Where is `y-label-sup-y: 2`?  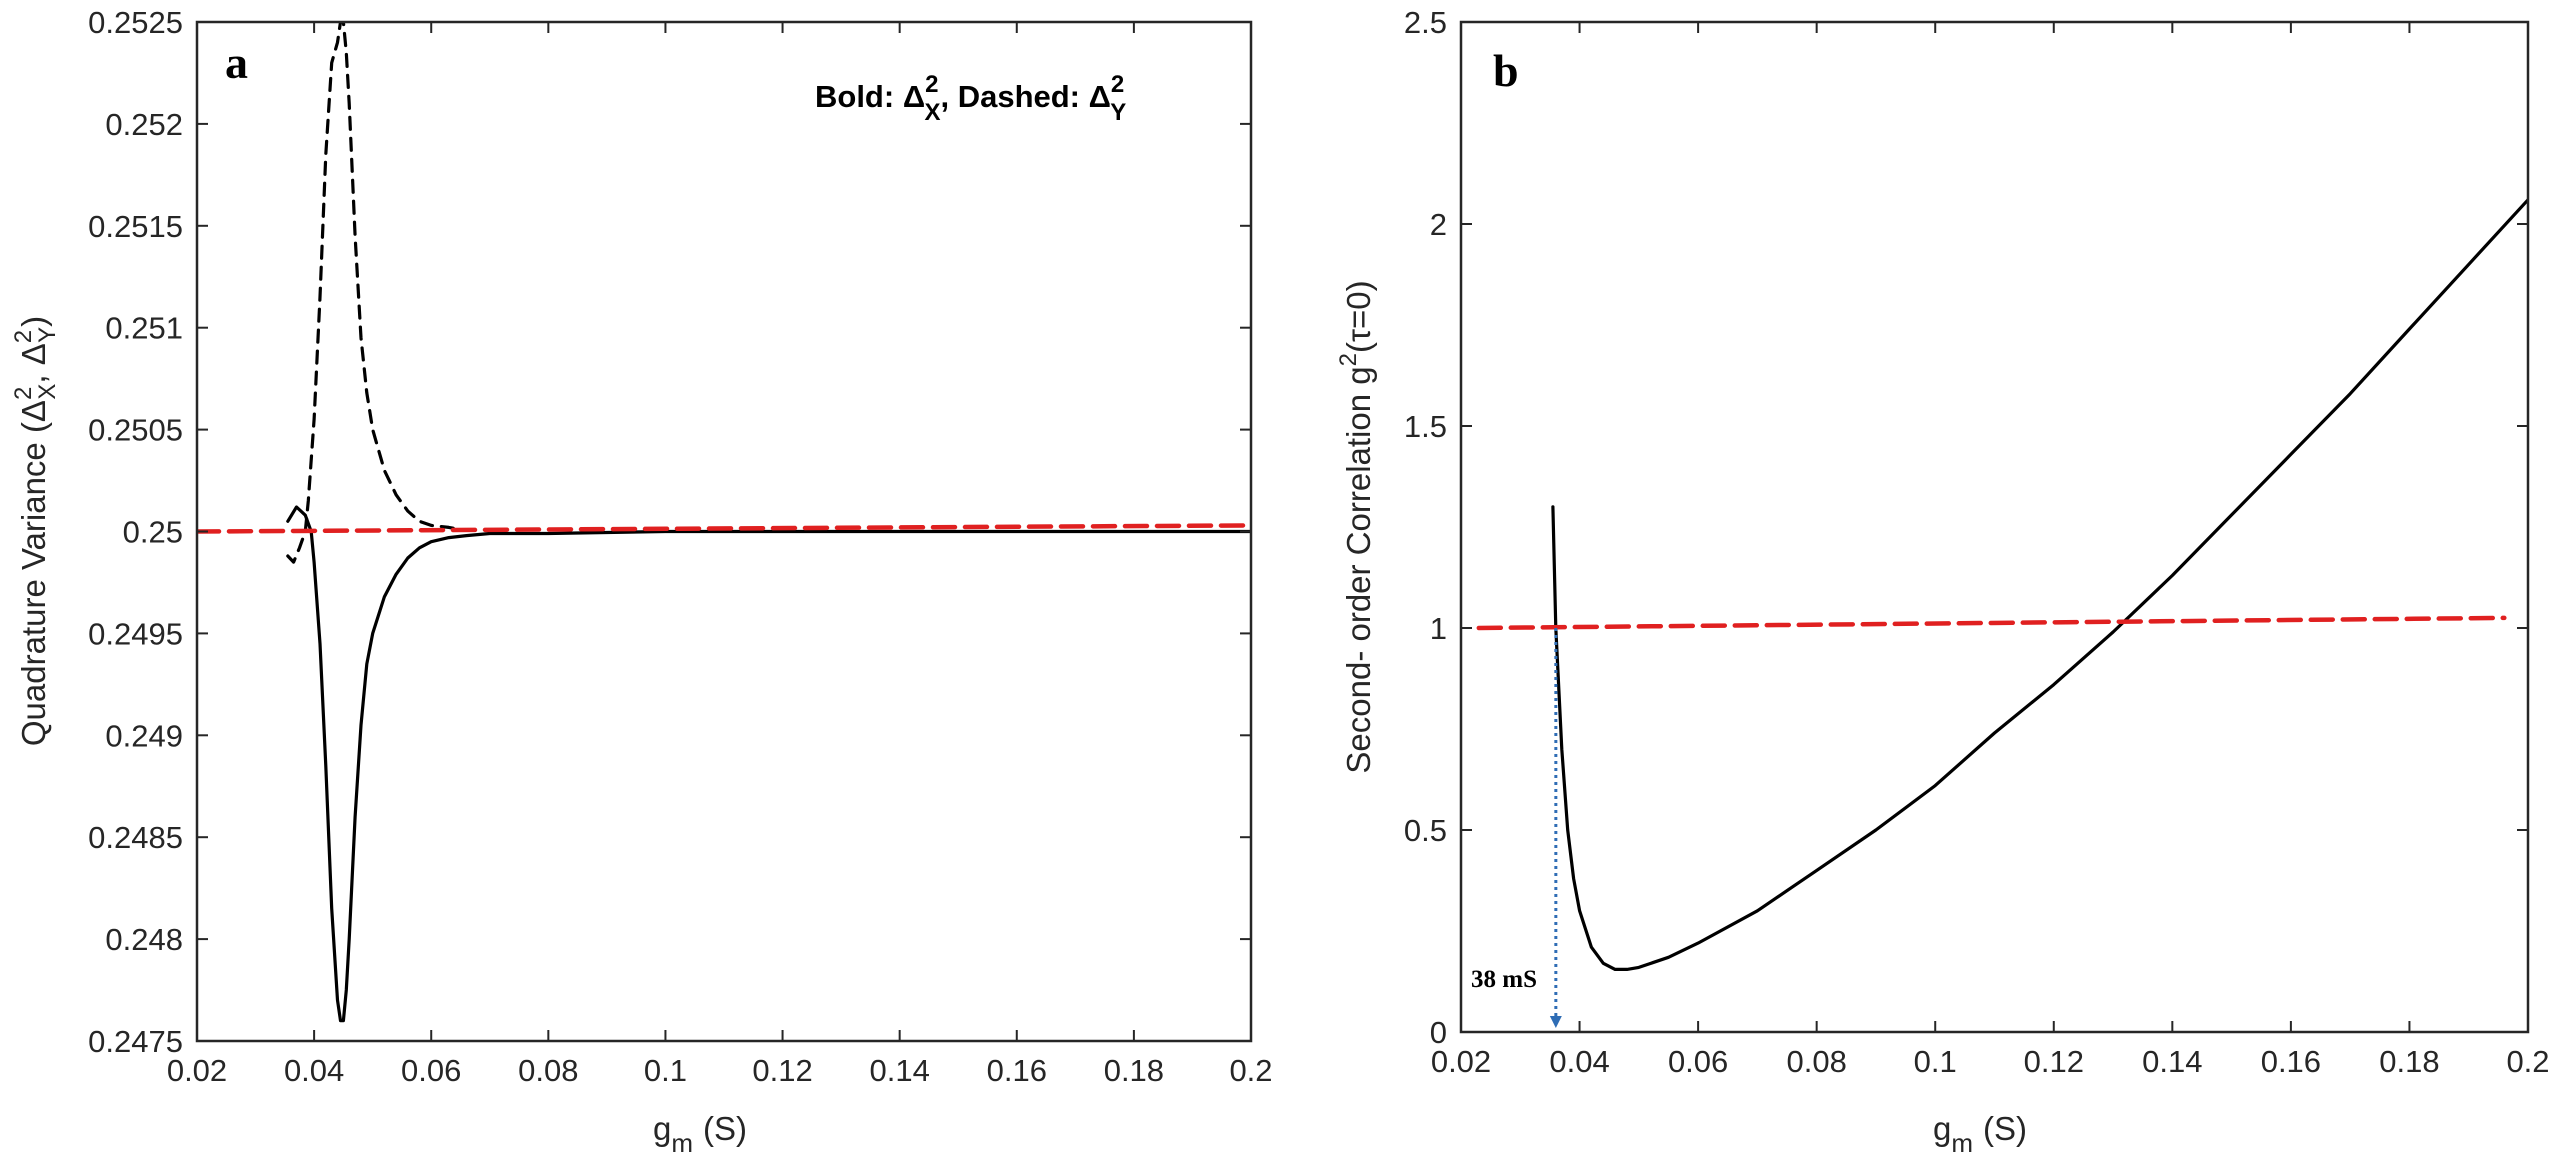 y-label-sup-y: 2 is located at coordinates (23, 336).